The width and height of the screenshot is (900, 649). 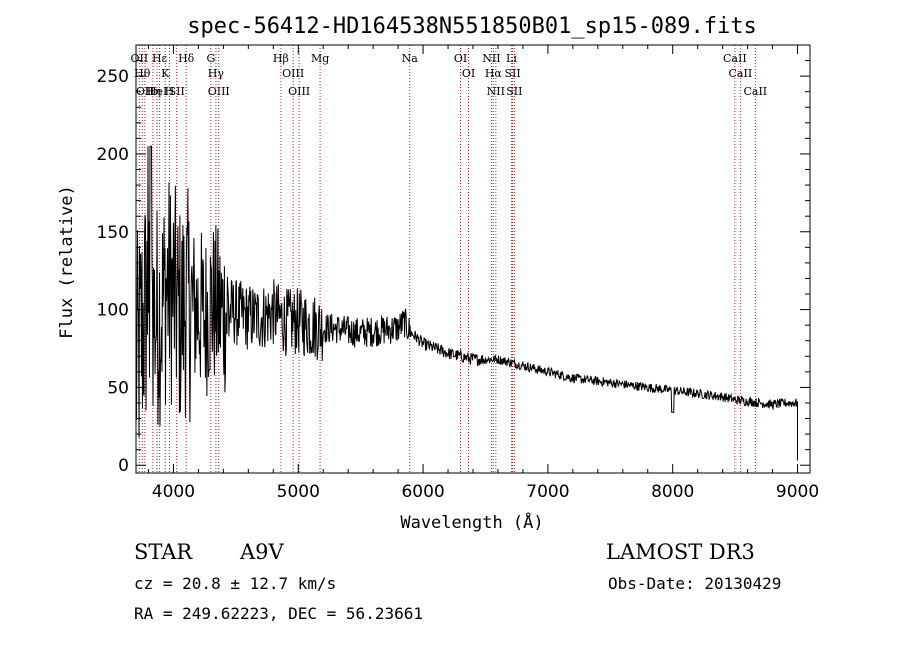 What do you see at coordinates (170, 91) in the screenshot?
I see `marker-label: H` at bounding box center [170, 91].